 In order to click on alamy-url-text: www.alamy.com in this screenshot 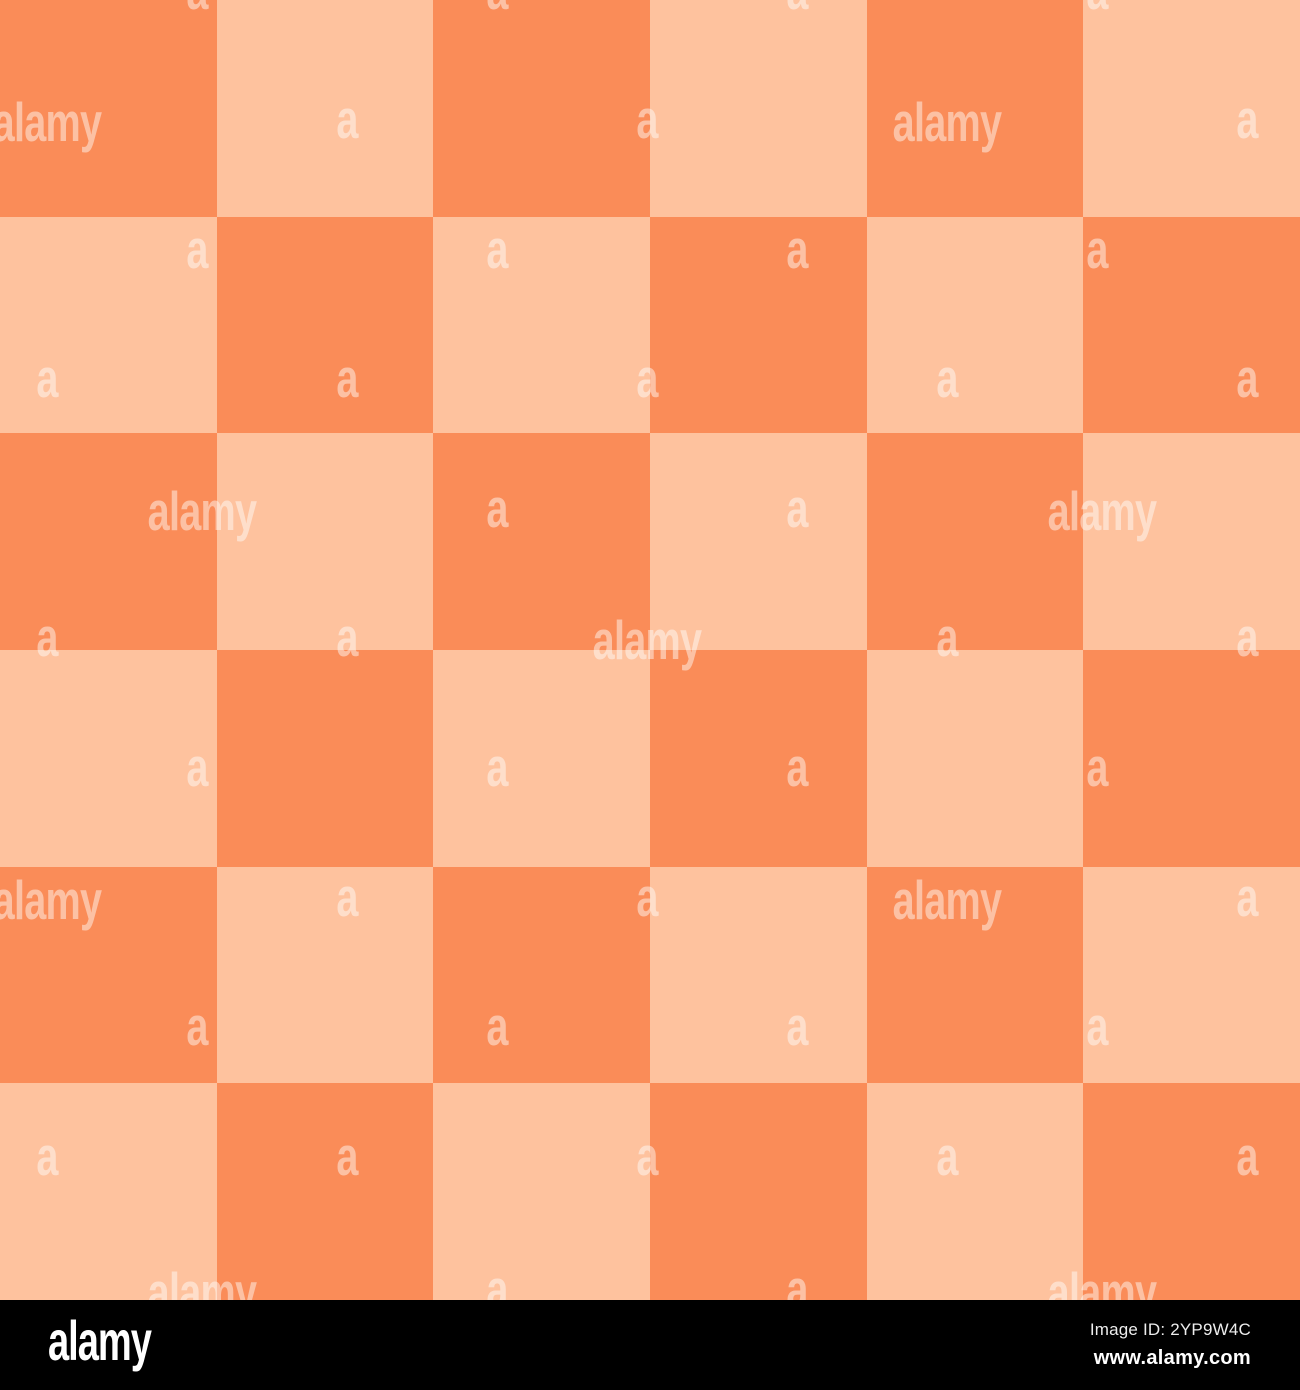, I will do `click(1172, 1358)`.